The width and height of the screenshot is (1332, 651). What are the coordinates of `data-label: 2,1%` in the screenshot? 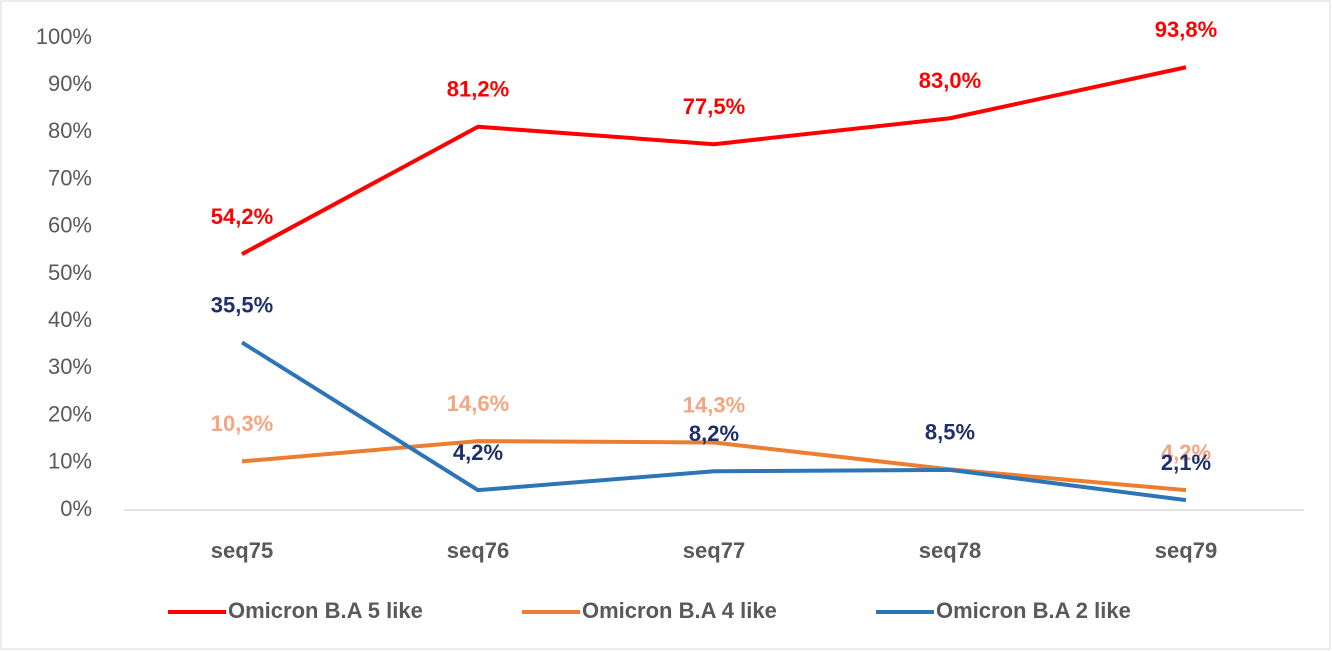 It's located at (1186, 462).